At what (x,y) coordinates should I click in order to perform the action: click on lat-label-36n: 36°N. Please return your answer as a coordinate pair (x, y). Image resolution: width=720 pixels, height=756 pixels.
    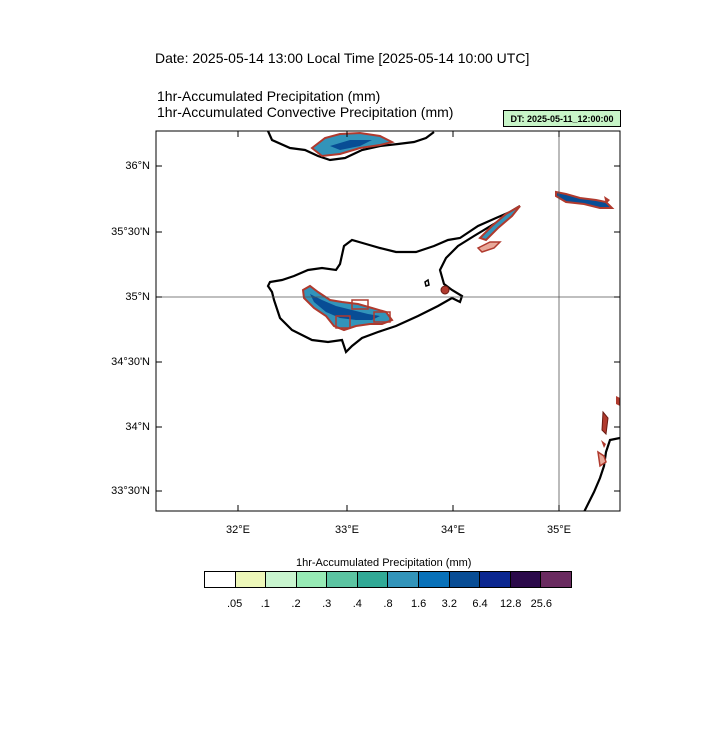
    Looking at the image, I should click on (137, 166).